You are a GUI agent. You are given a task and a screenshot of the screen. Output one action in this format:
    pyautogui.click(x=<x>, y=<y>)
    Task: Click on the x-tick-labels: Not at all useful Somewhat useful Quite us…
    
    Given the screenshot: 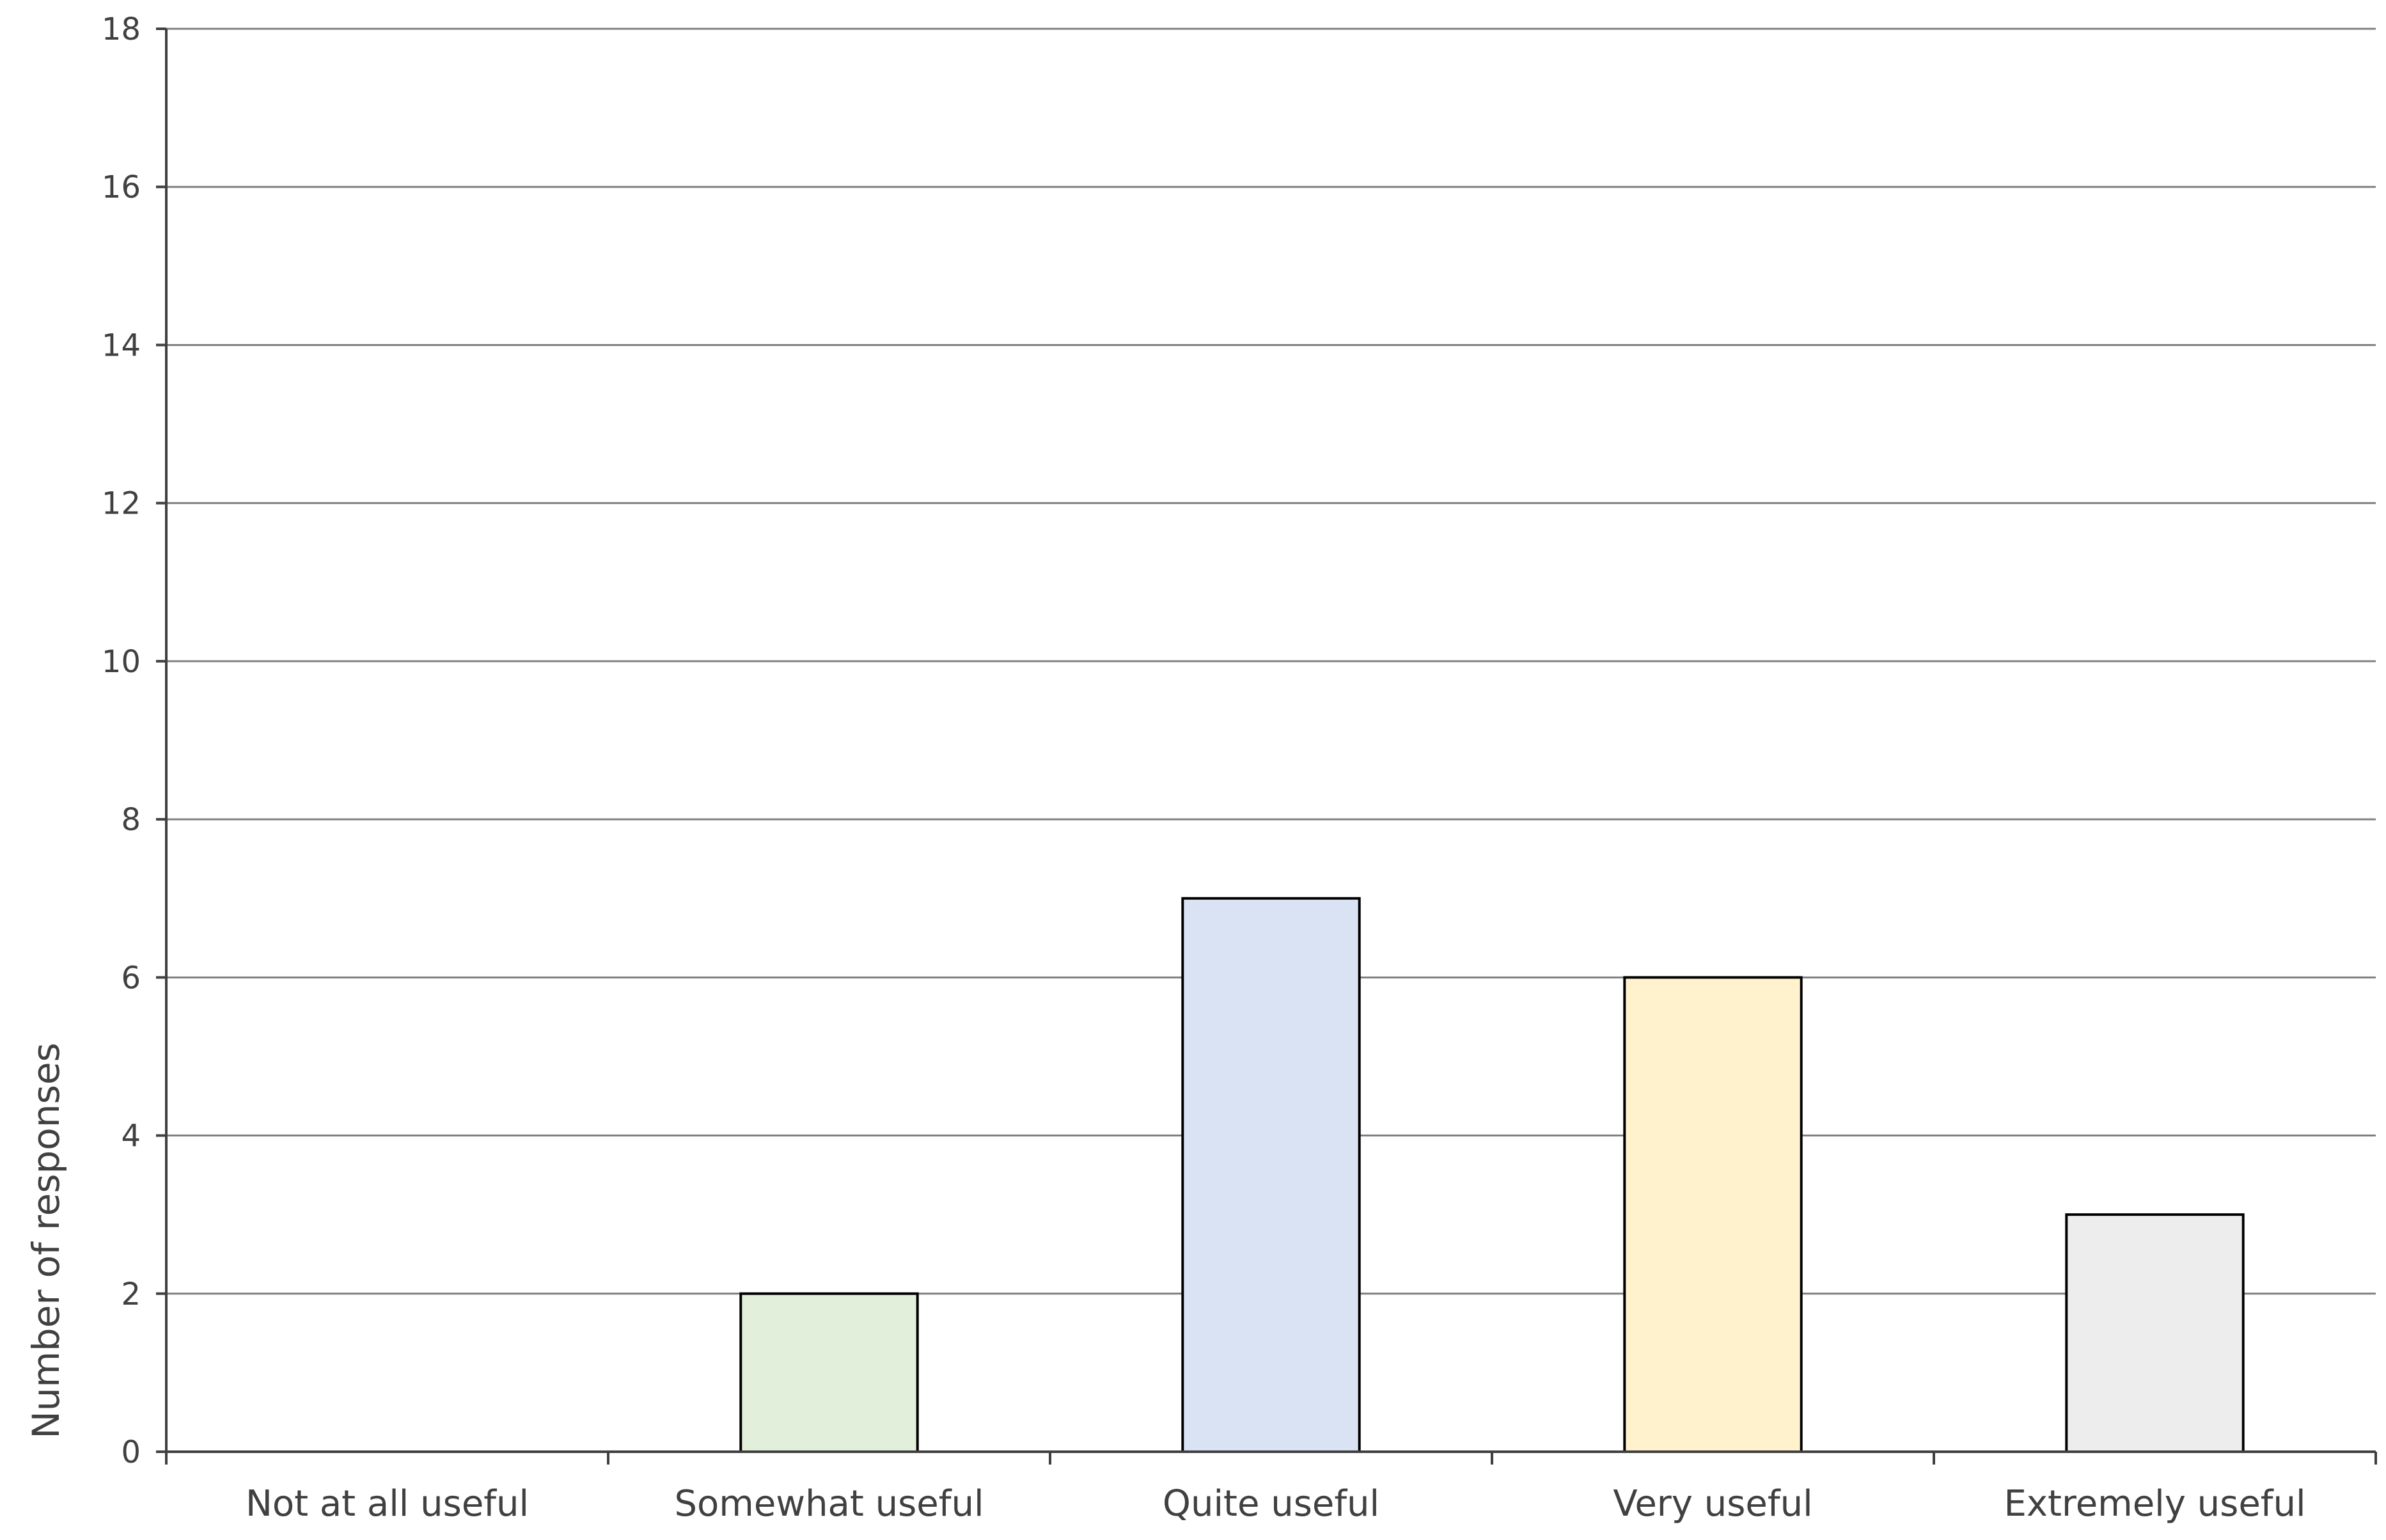 What is the action you would take?
    pyautogui.click(x=1271, y=1488)
    